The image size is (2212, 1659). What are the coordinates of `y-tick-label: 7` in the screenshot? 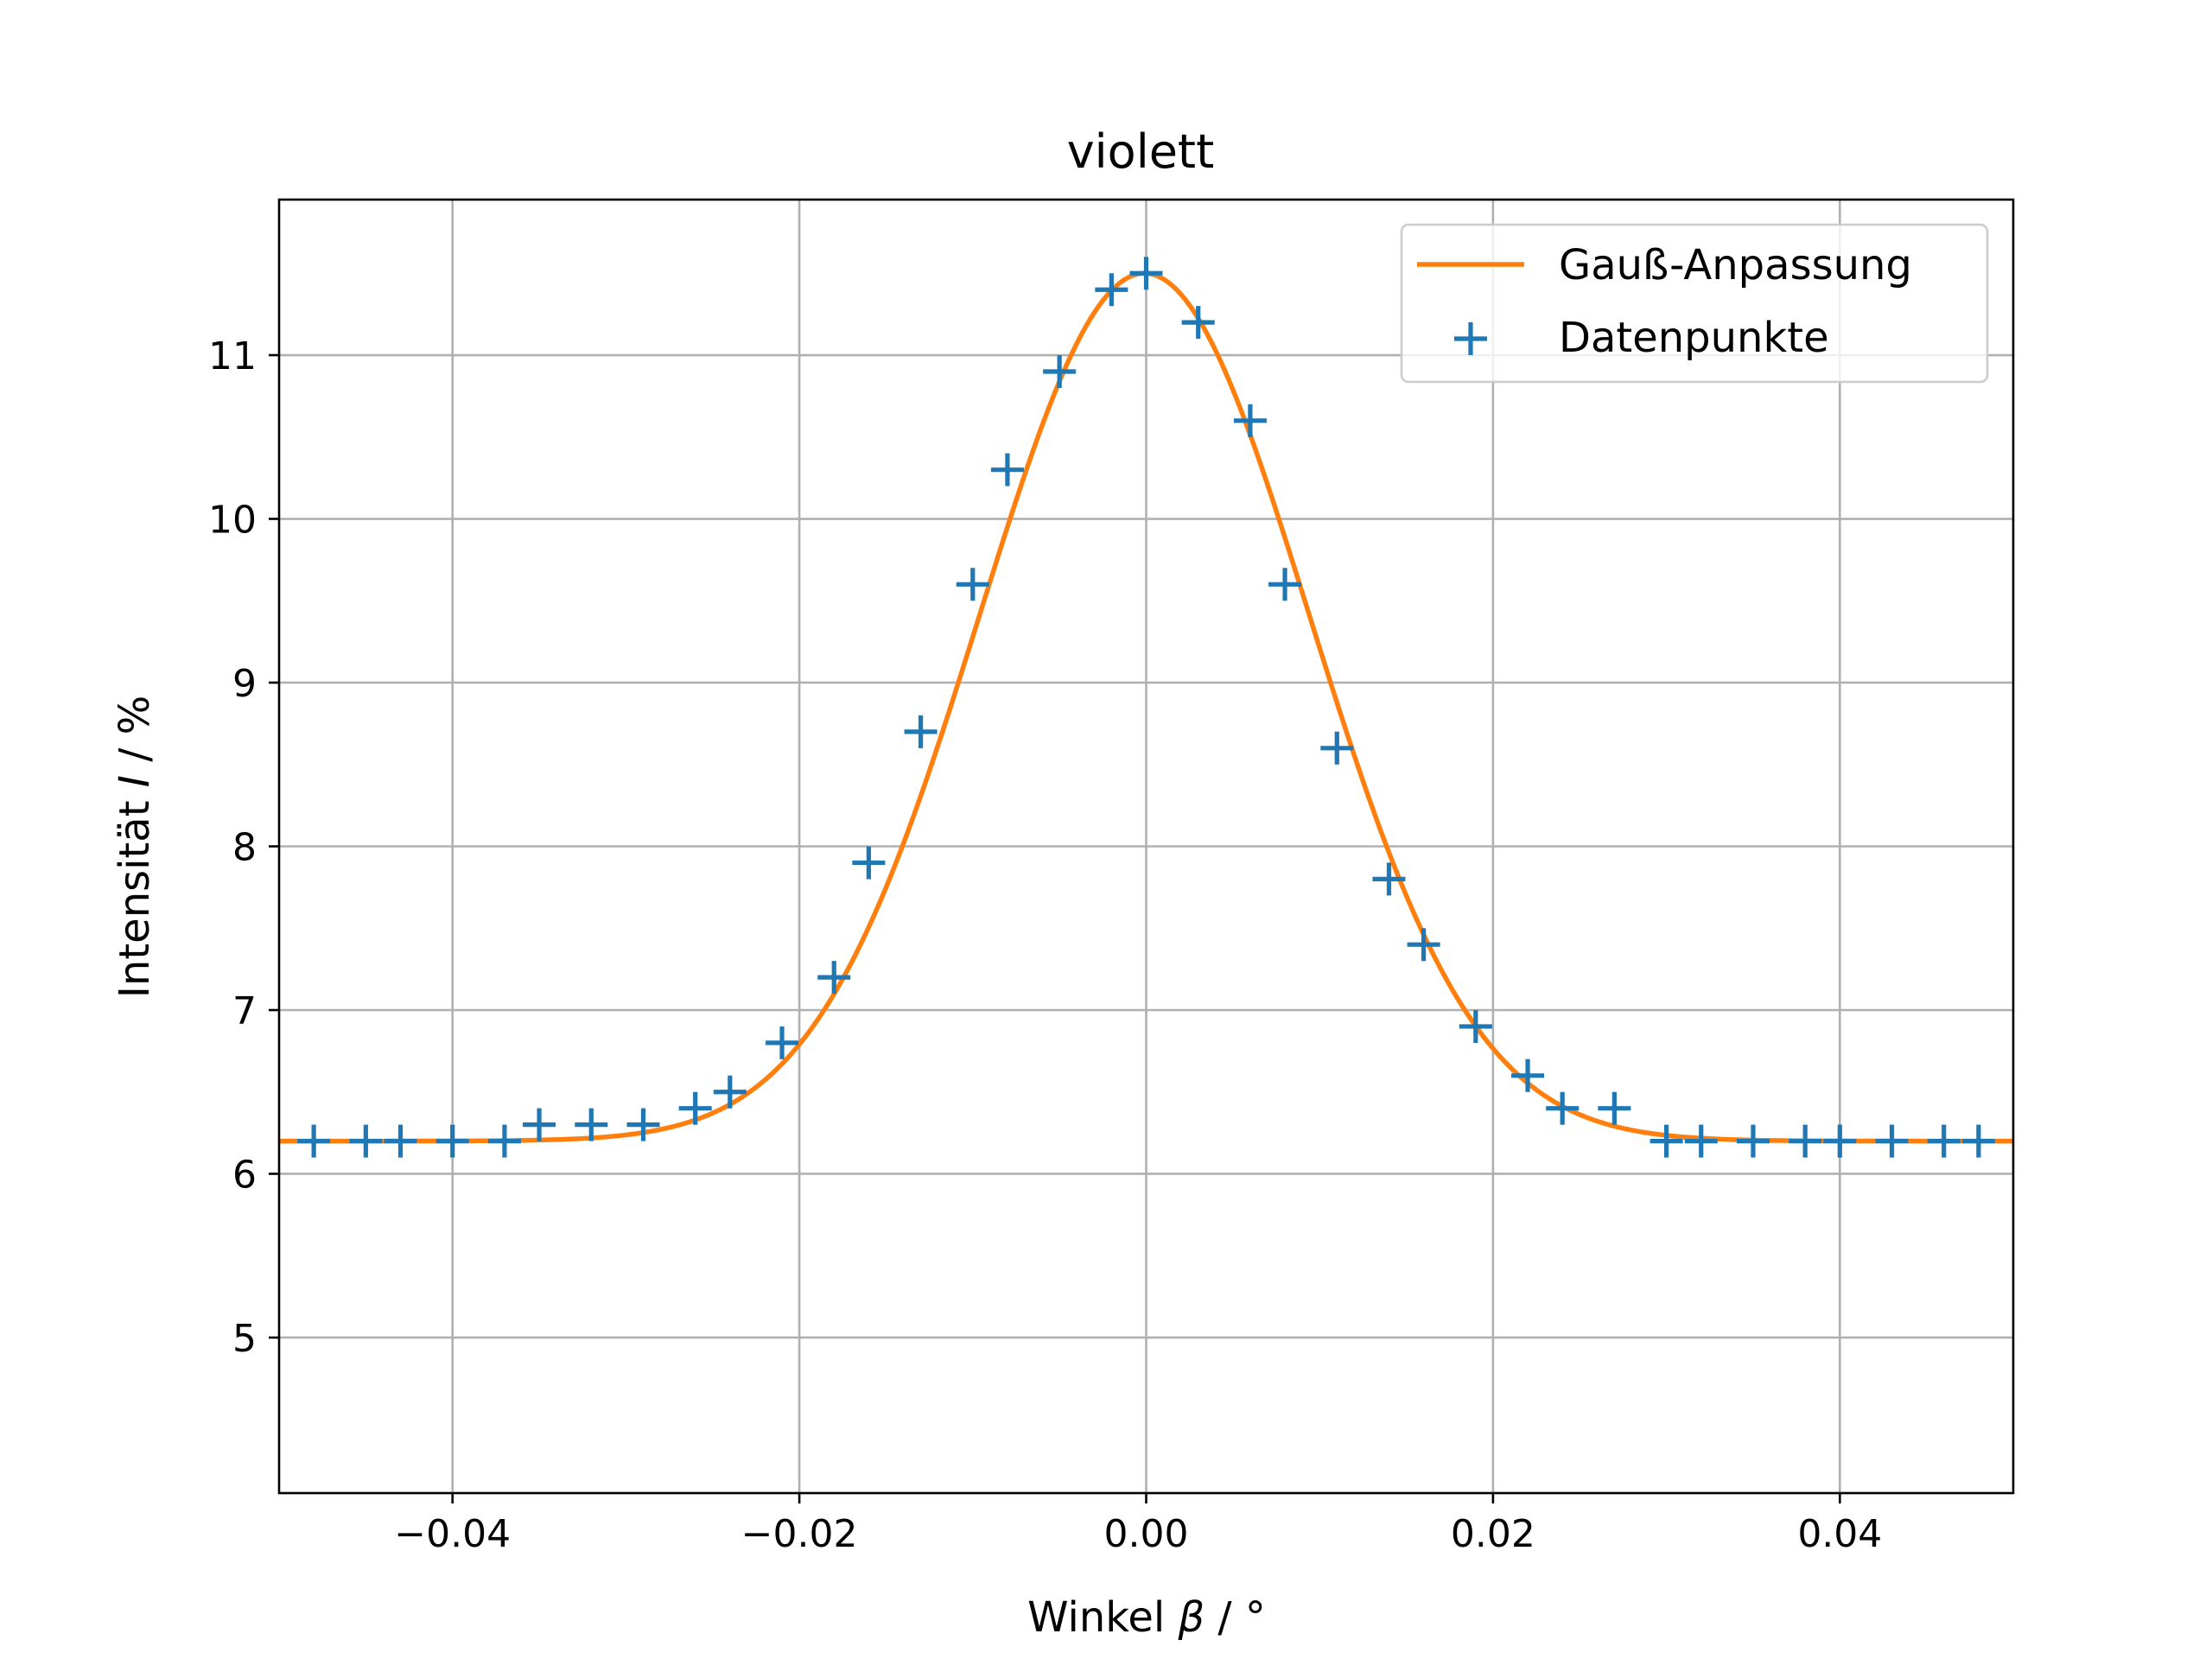 It's located at (244, 1011).